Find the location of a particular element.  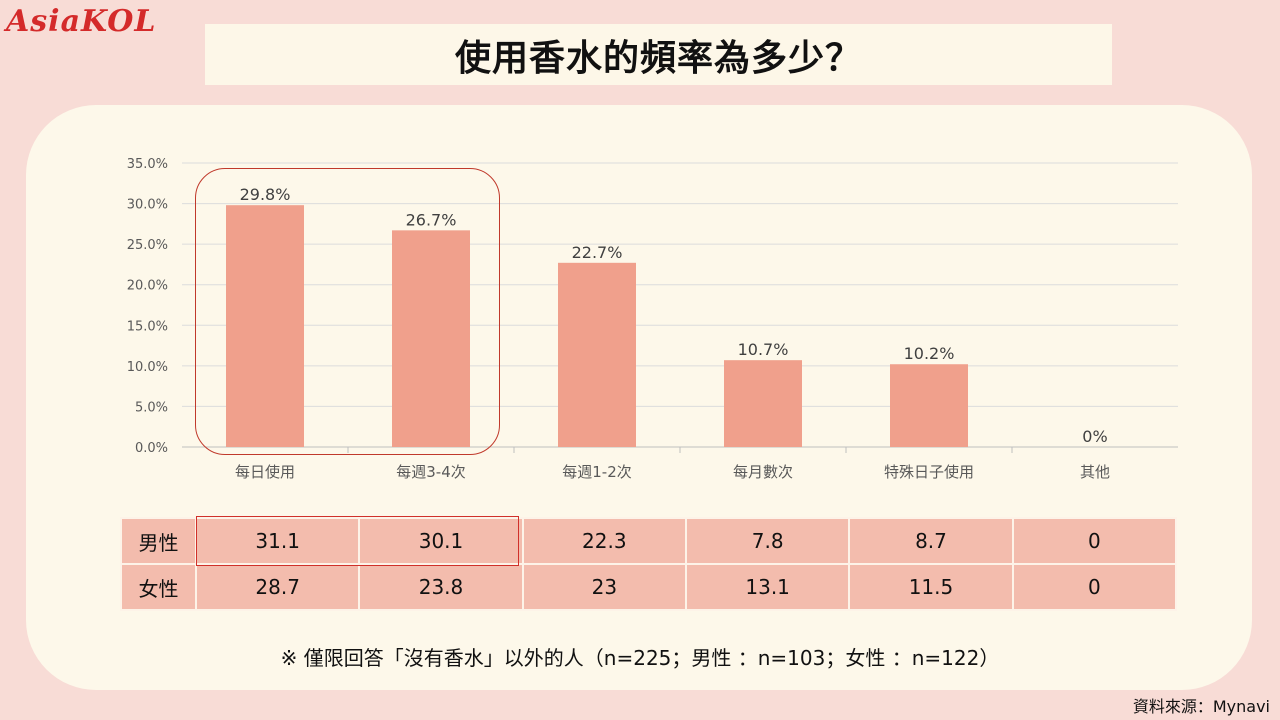

highlight-frame-chart is located at coordinates (347, 311).